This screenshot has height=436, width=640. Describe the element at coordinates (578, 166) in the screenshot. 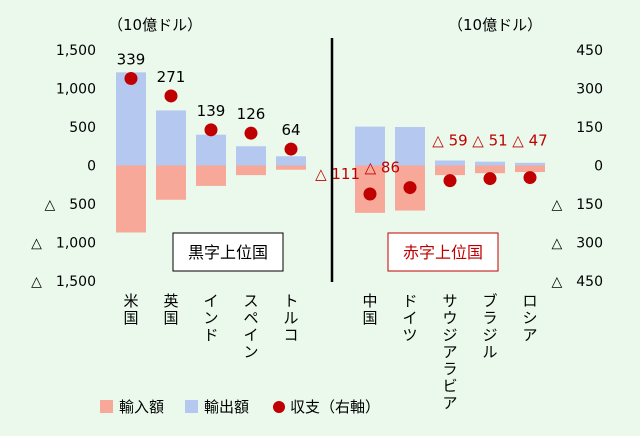

I see `right-axis: 450 300 150 0 △ 150 △ 300 △ 450` at that location.